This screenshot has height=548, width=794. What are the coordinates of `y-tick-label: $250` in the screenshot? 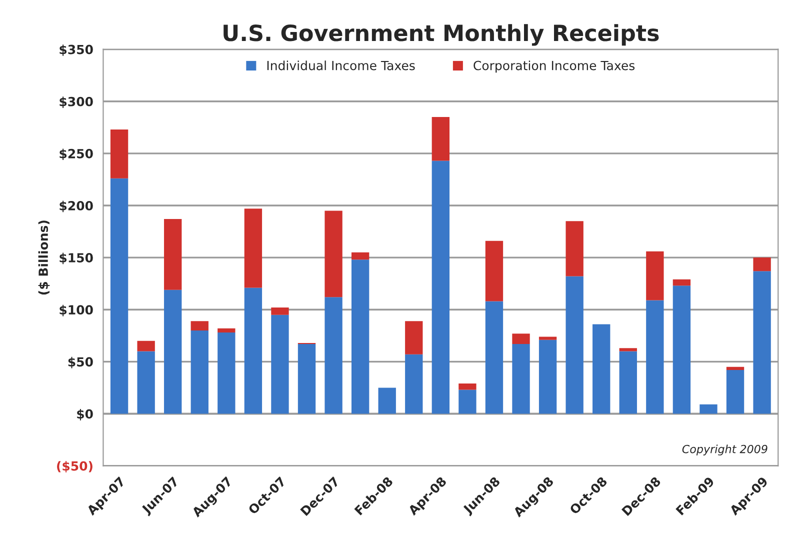 It's located at (76, 154).